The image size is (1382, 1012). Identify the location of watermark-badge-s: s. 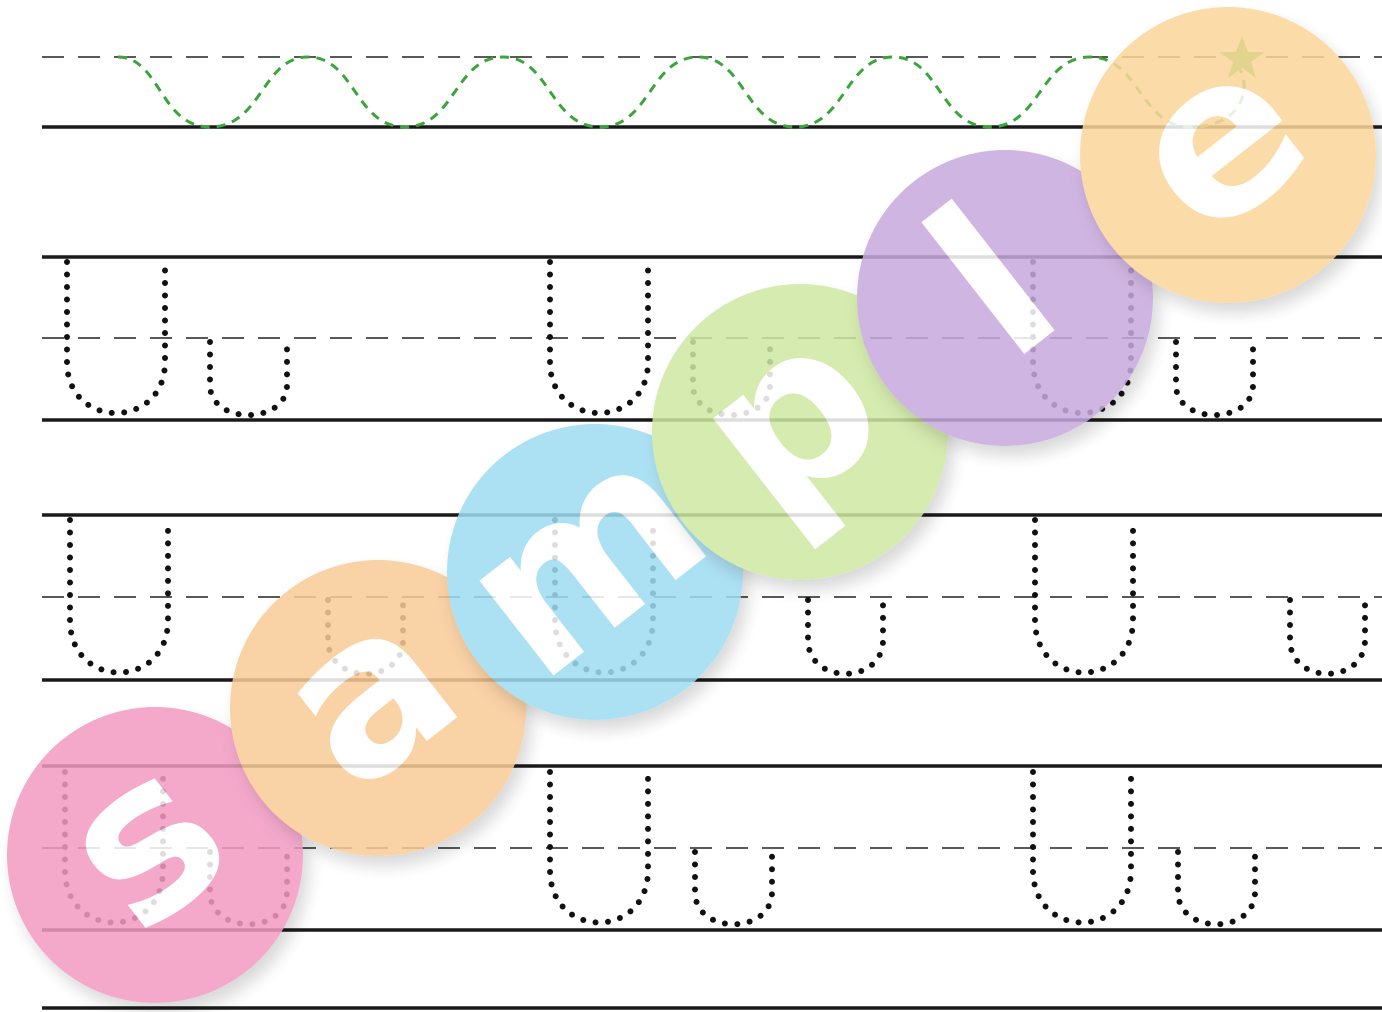
(155, 850).